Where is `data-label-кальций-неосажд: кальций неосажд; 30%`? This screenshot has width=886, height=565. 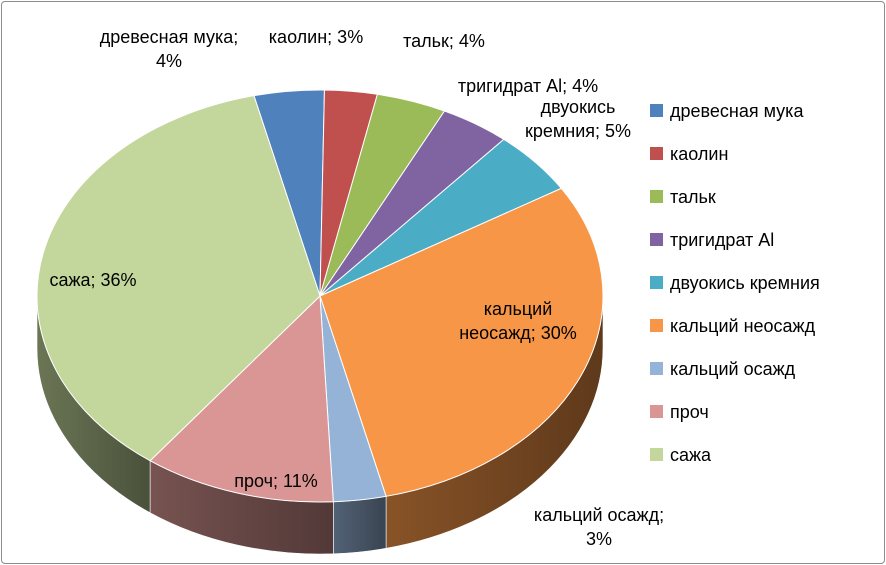
data-label-кальций-неосажд: кальций неосажд; 30% is located at coordinates (518, 321).